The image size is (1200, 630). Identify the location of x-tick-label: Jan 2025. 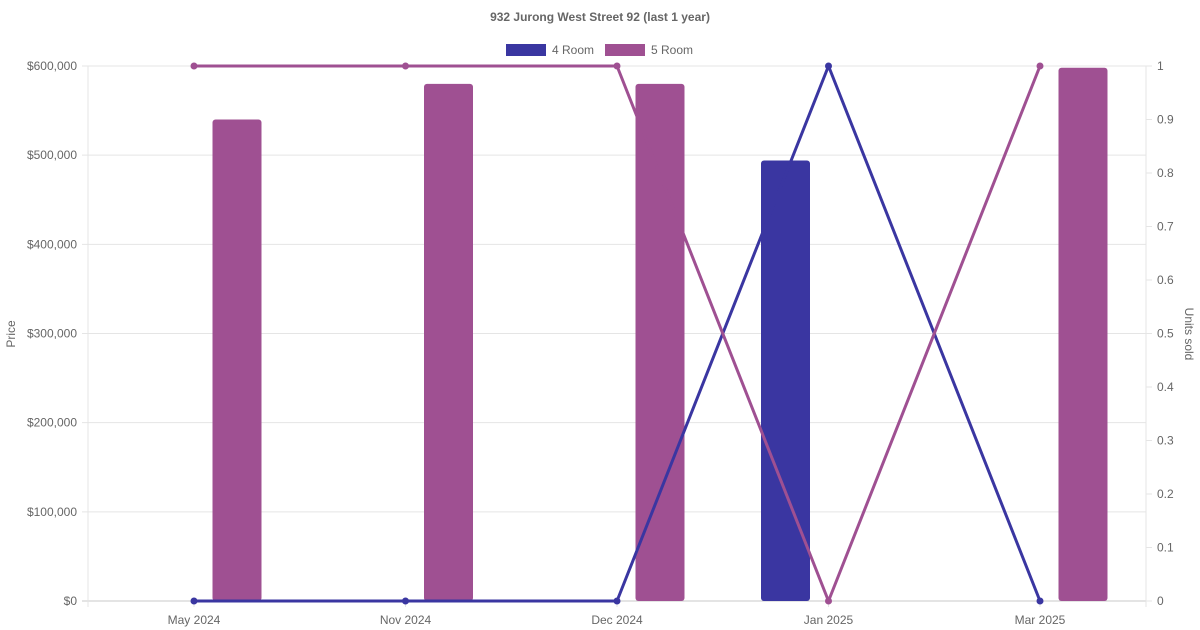
(829, 620).